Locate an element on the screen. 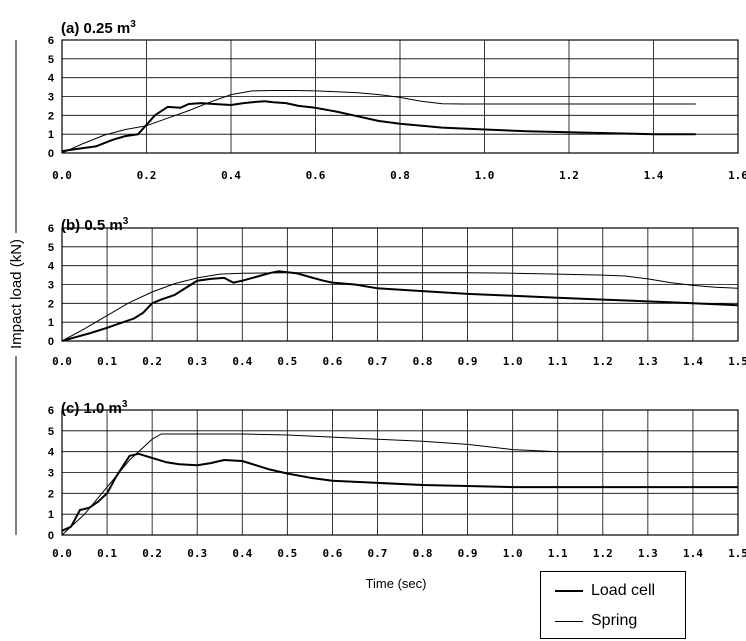  legend-item-spring: Spring is located at coordinates (596, 621).